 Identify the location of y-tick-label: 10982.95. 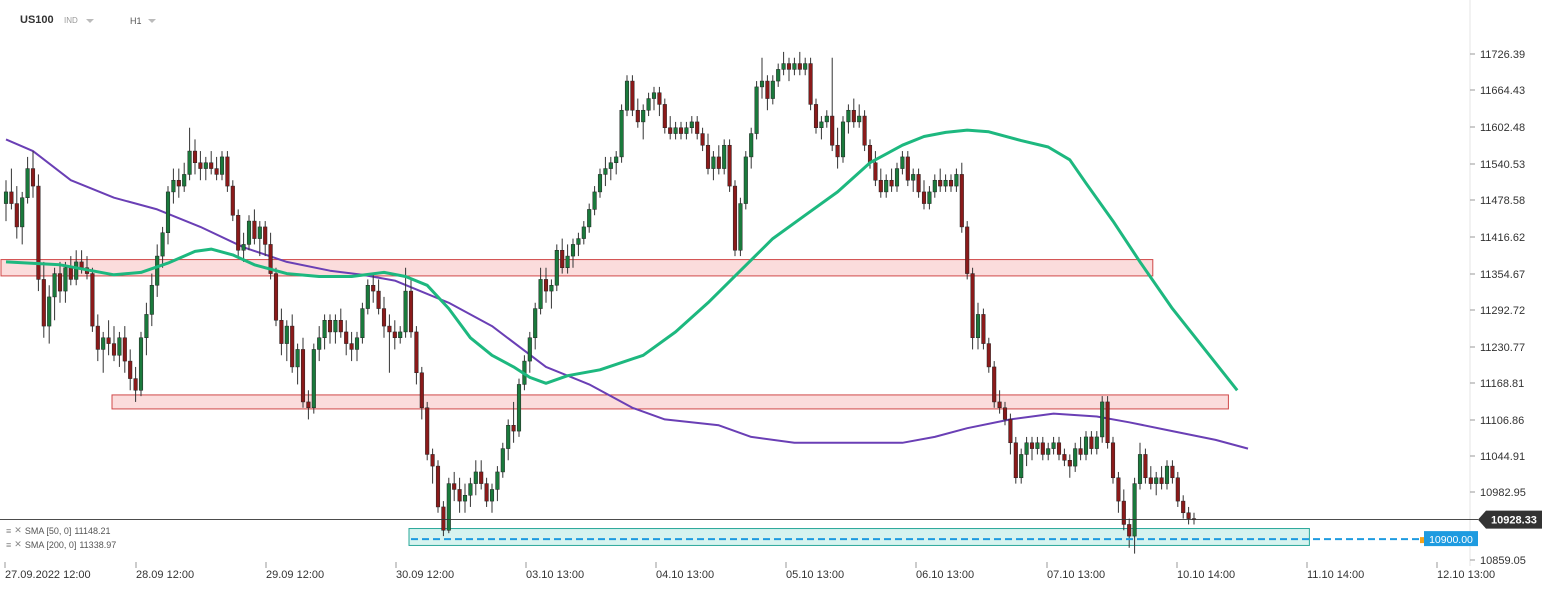
(1503, 493).